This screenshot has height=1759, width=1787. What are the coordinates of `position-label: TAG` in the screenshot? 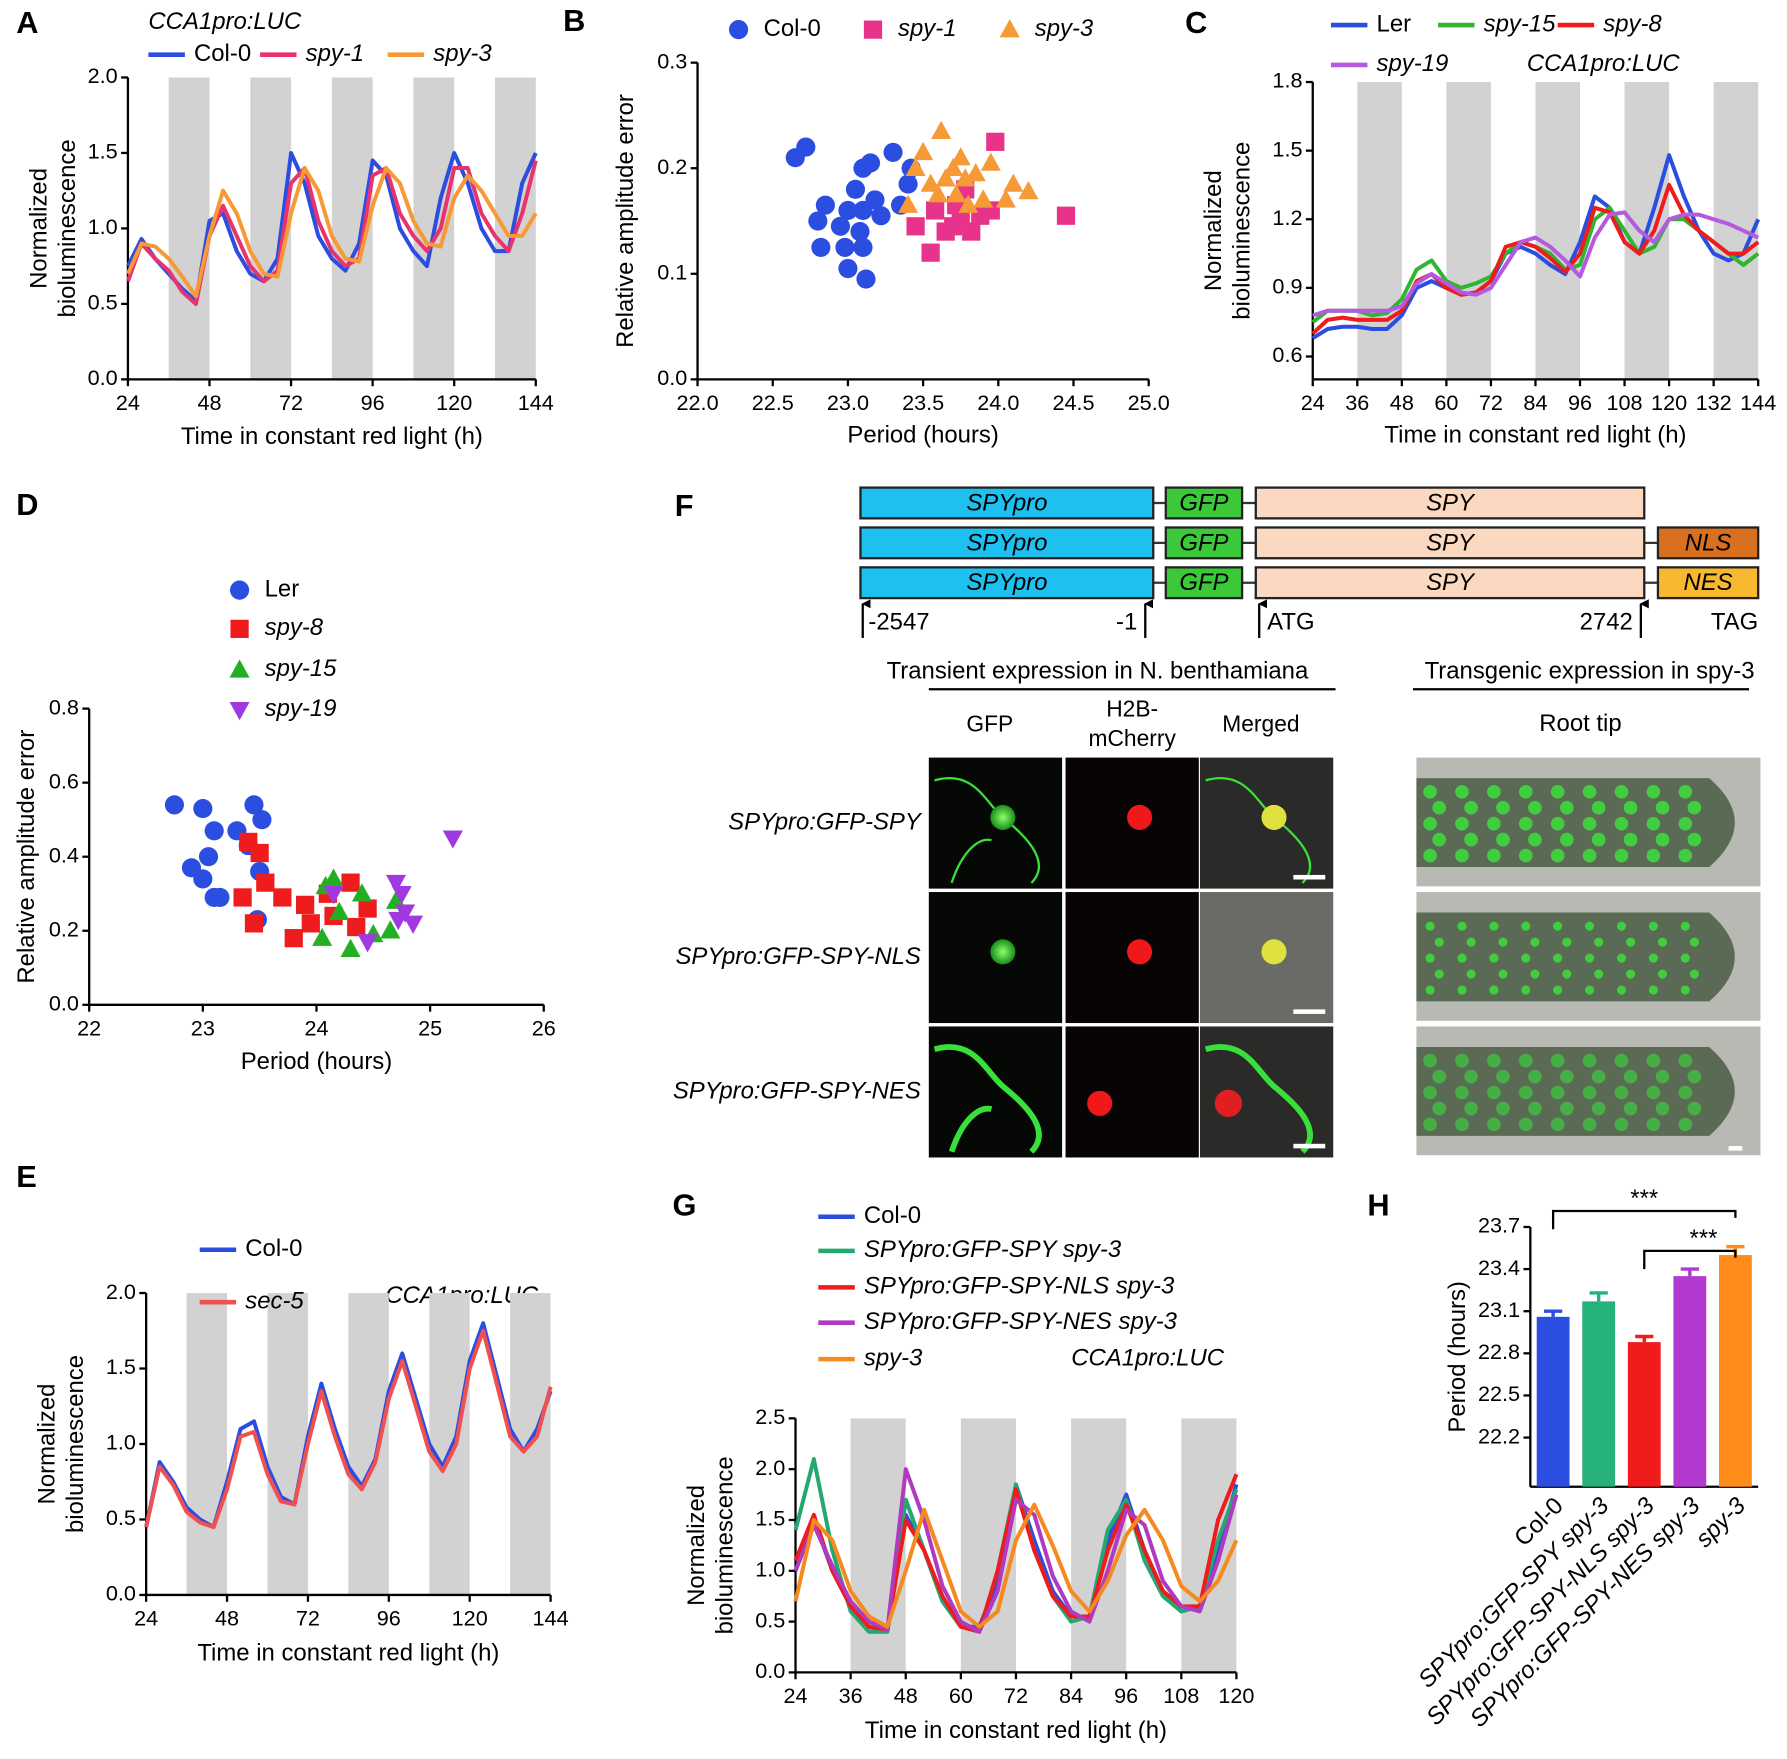 It's located at (1734, 621).